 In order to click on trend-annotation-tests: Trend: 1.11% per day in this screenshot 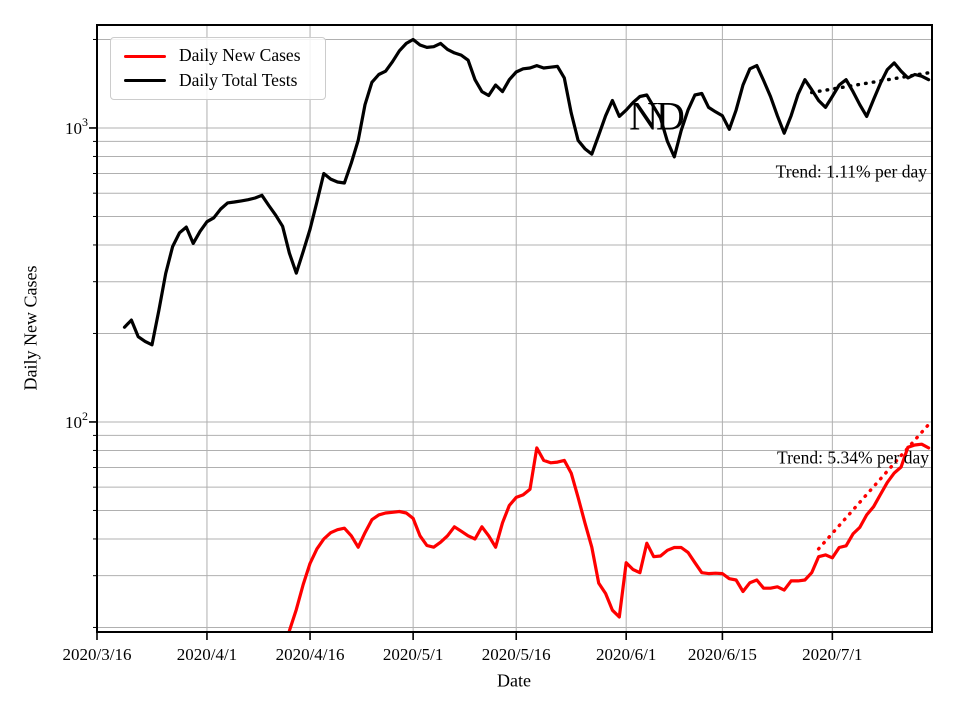, I will do `click(851, 171)`.